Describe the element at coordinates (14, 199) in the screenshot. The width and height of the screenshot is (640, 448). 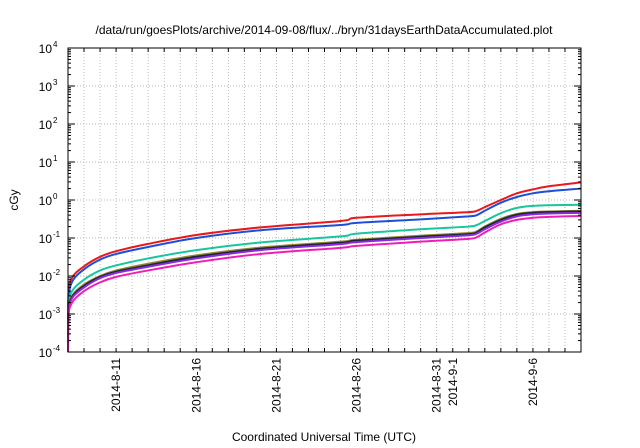
I see `y-axis-label: cGy` at that location.